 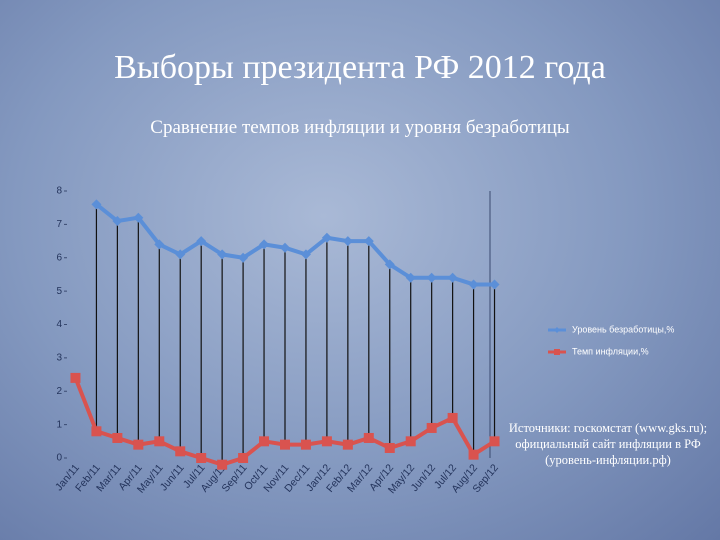 What do you see at coordinates (610, 351) in the screenshot?
I see `legend-label: Темп инфляции,%` at bounding box center [610, 351].